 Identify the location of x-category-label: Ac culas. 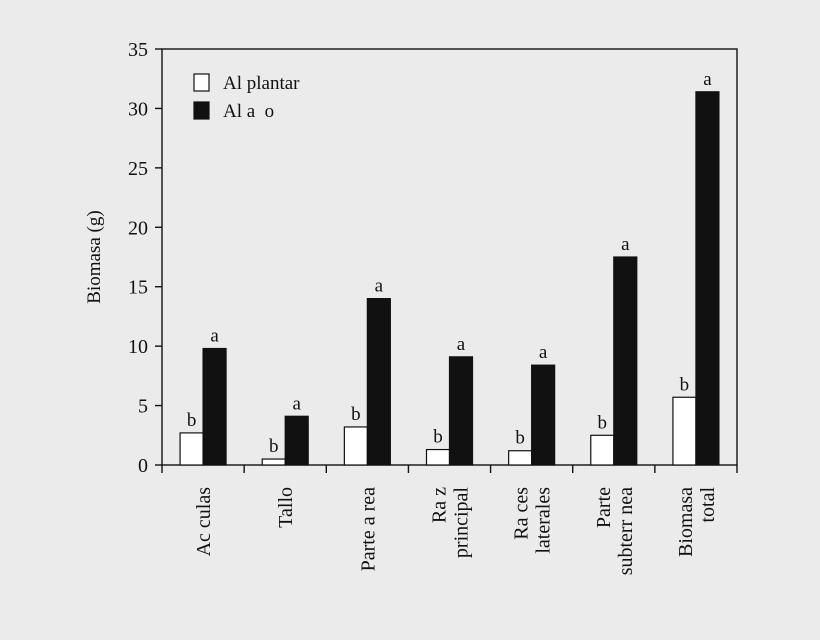
(204, 522).